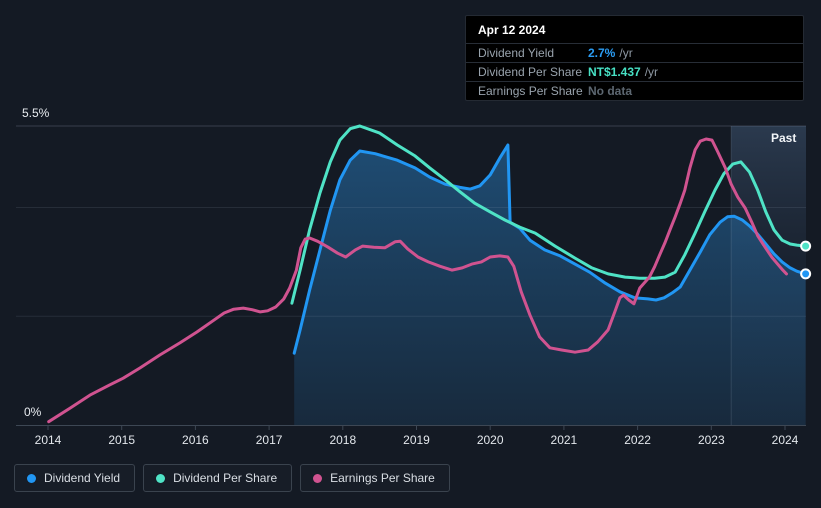  Describe the element at coordinates (36, 113) in the screenshot. I see `y-axis-label-top: 5.5%` at that location.